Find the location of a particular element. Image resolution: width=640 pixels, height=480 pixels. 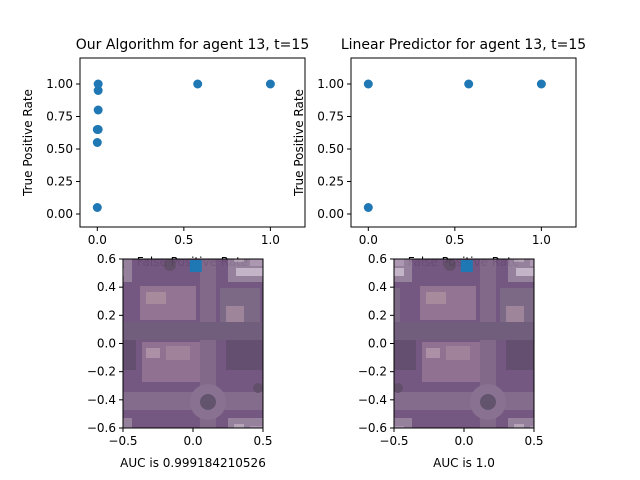

plot-title: Our Algorithm for agent 13, t=15 is located at coordinates (192, 45).